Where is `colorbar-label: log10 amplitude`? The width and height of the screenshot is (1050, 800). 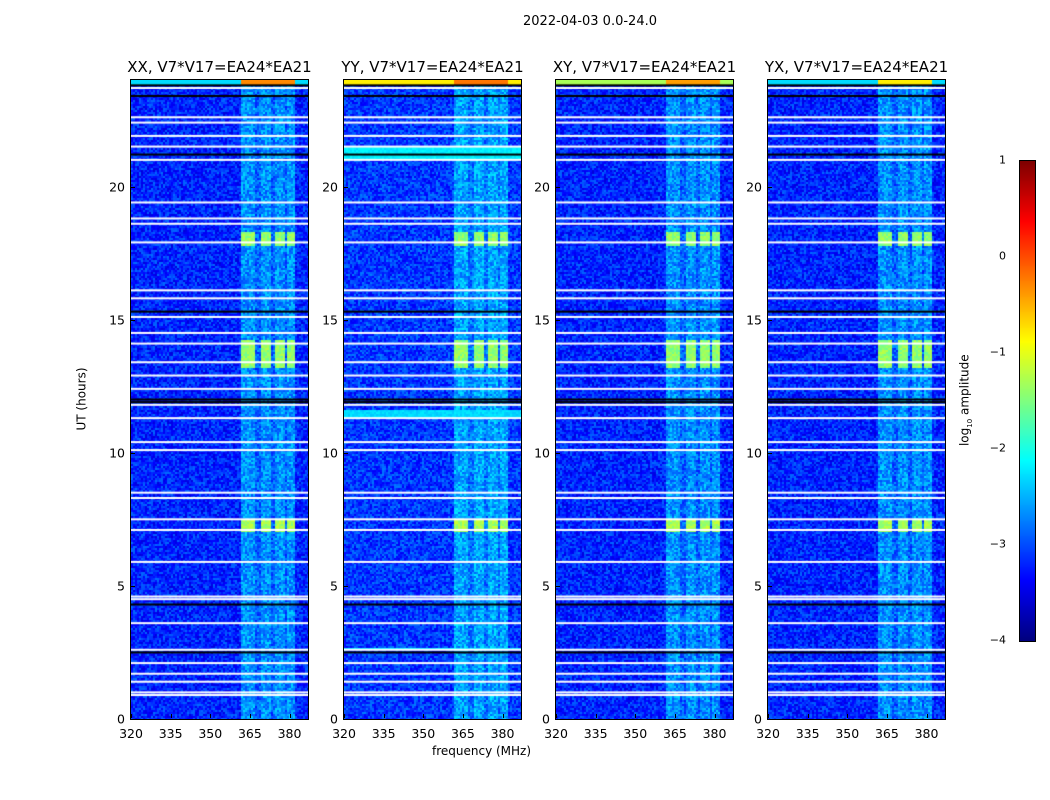 colorbar-label: log10 amplitude is located at coordinates (966, 400).